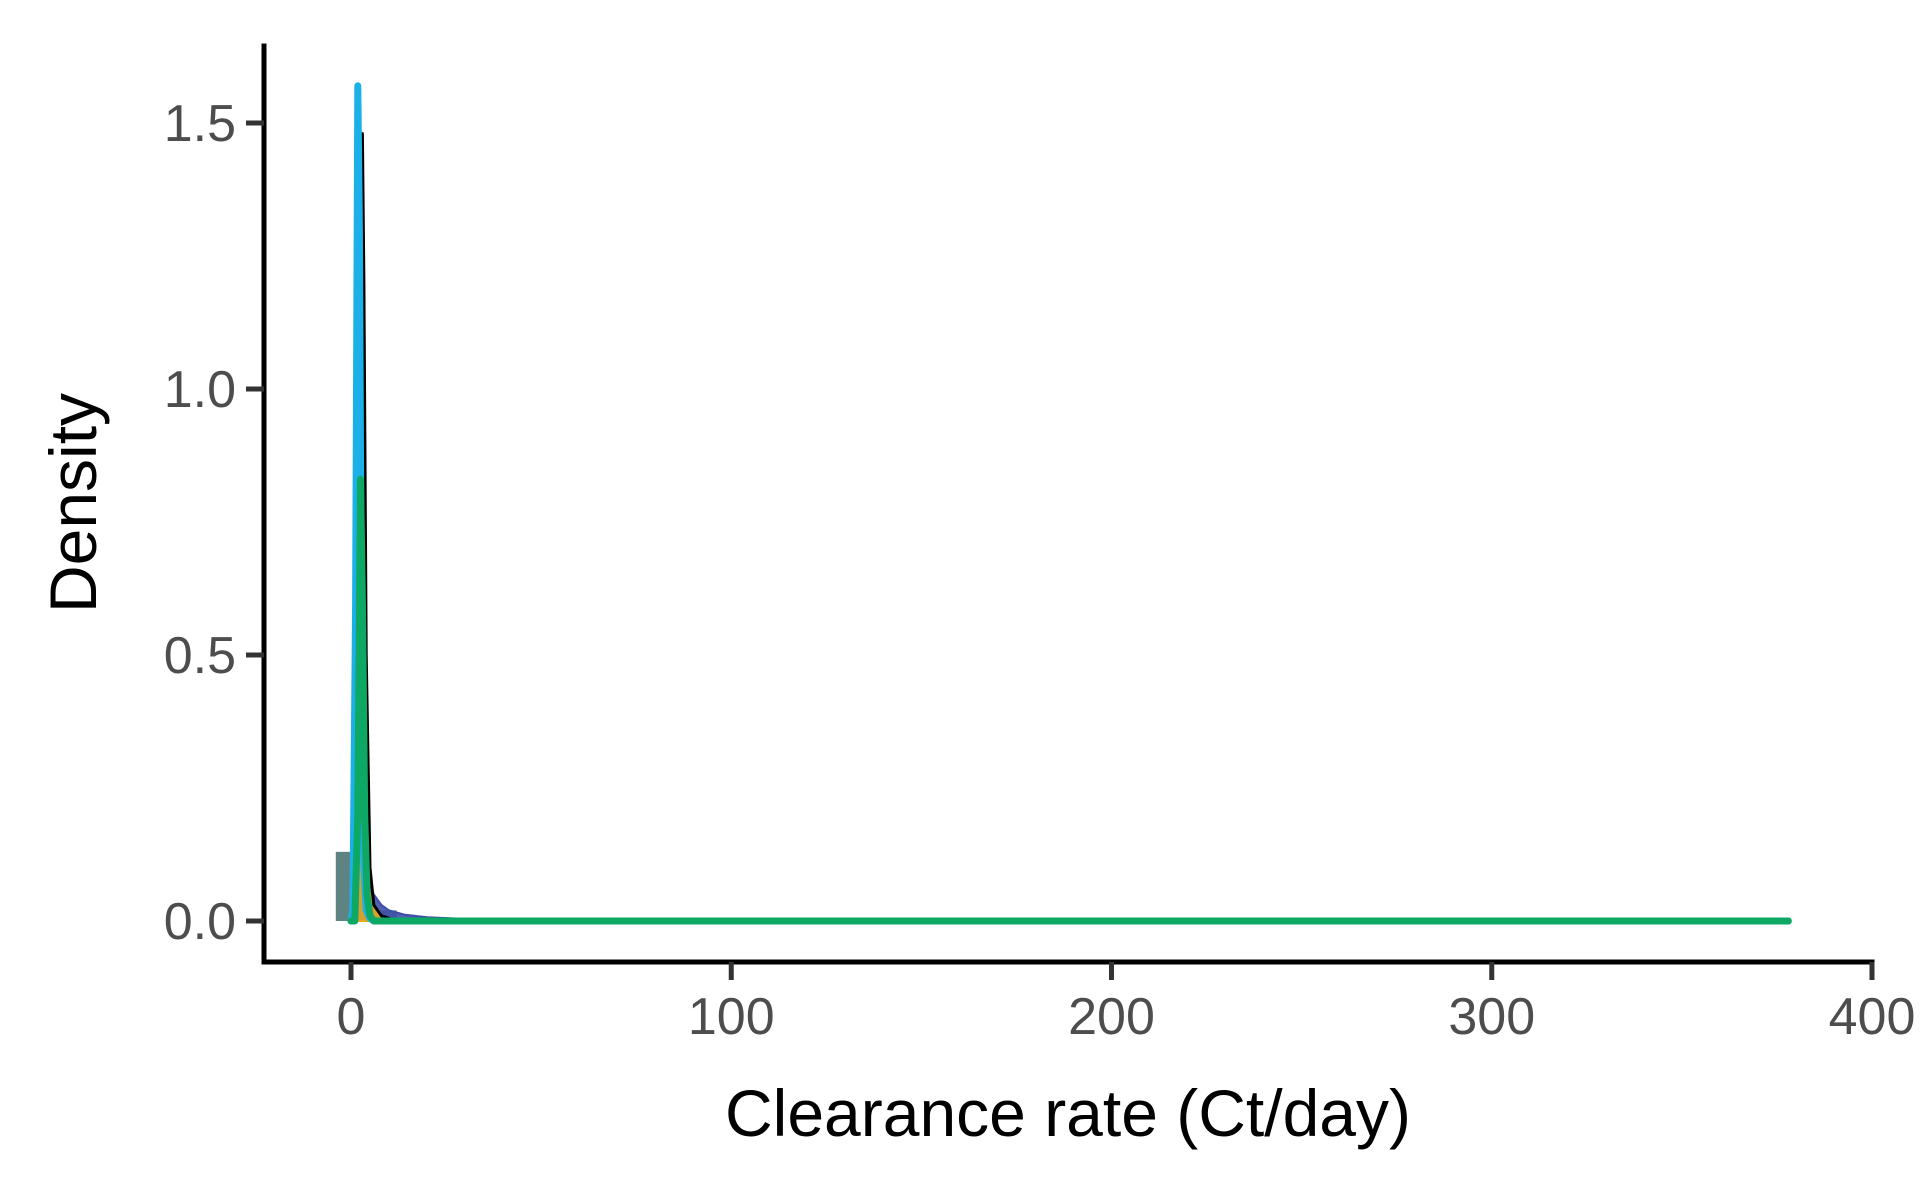  What do you see at coordinates (1111, 1017) in the screenshot?
I see `x-tick-label-2: 200` at bounding box center [1111, 1017].